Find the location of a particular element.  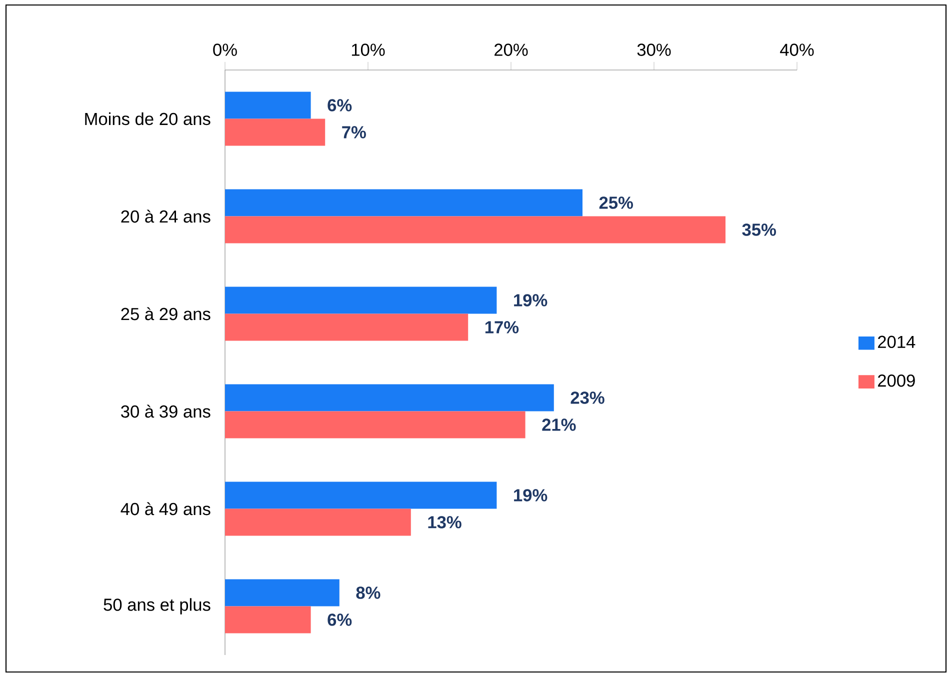

x-tick-label: 40% is located at coordinates (797, 50).